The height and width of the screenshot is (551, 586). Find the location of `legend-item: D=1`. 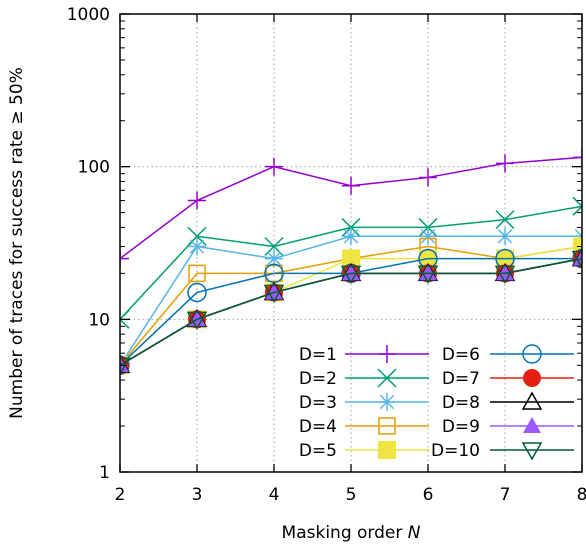

legend-item: D=1 is located at coordinates (364, 355).